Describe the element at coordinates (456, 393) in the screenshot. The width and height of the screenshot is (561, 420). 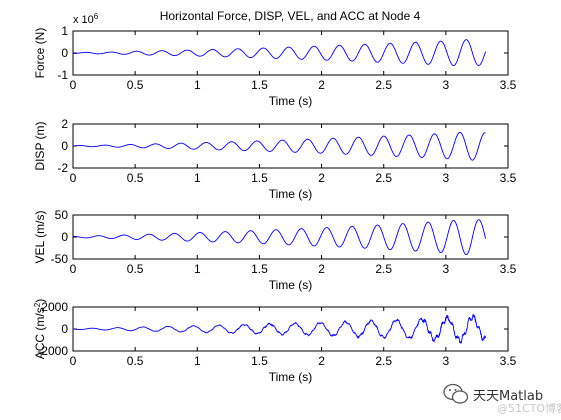
I see `wechat-logo-icon` at that location.